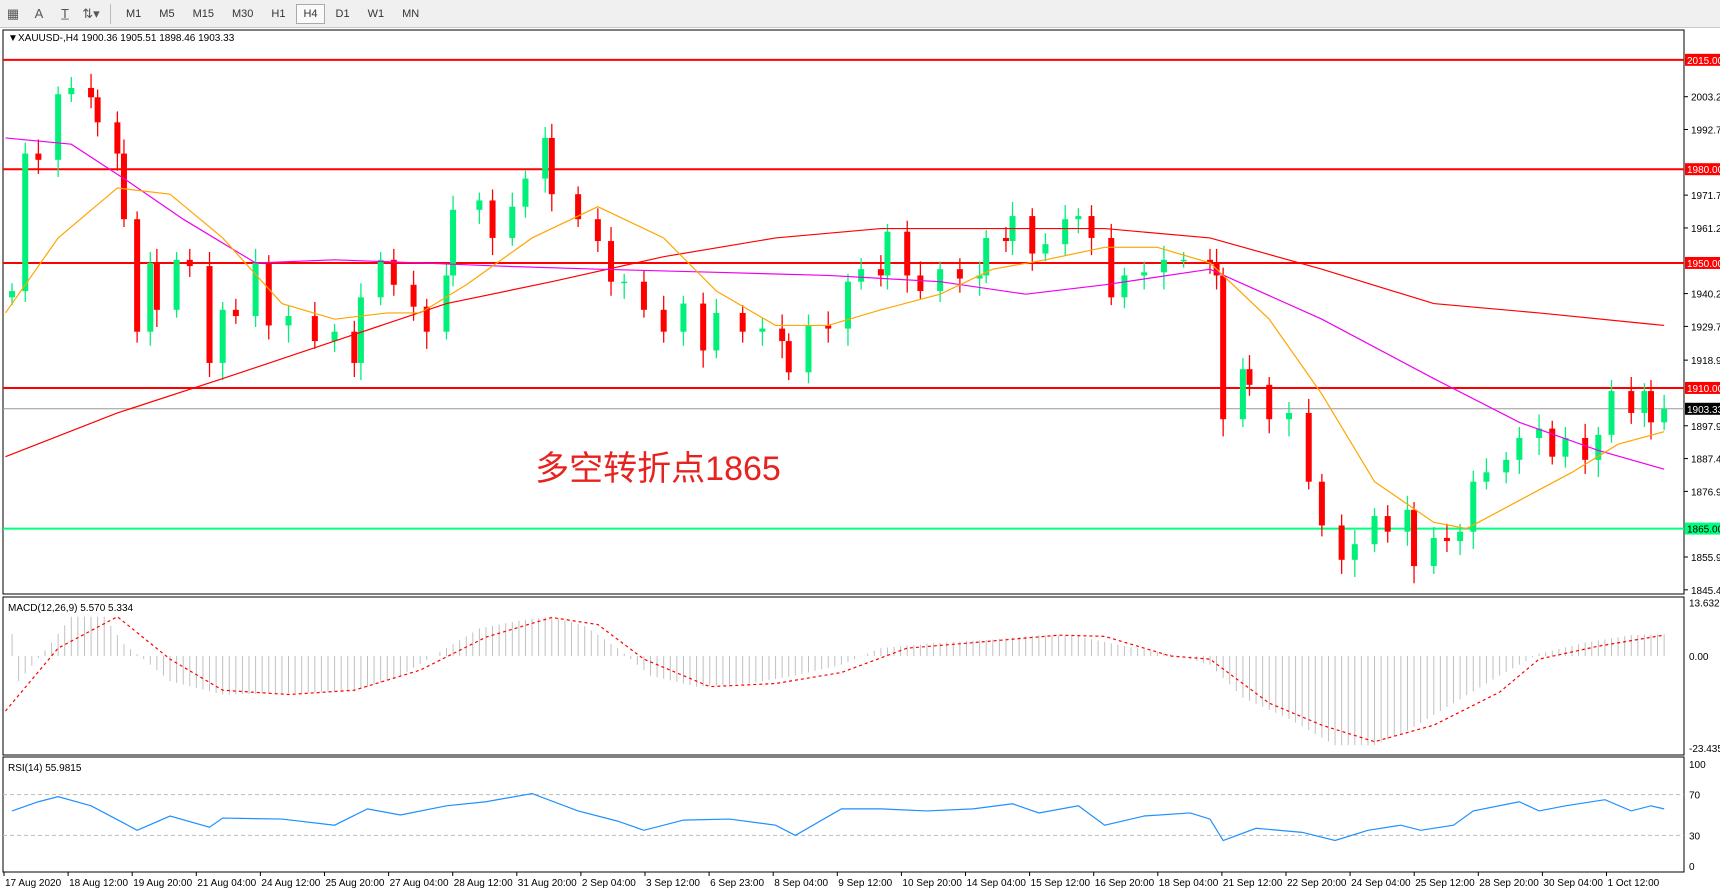 Image resolution: width=1720 pixels, height=895 pixels. Describe the element at coordinates (167, 13) in the screenshot. I see `timeframe-m5-button: M5` at that location.